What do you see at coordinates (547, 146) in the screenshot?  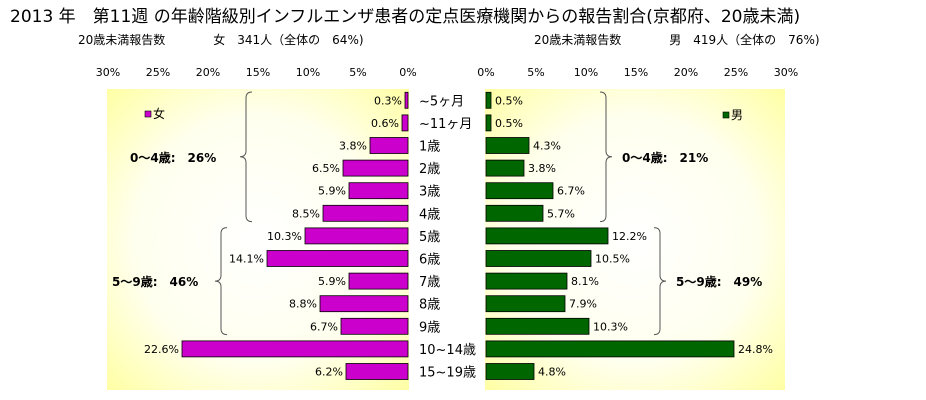 I see `male-data-label: 4.3%` at bounding box center [547, 146].